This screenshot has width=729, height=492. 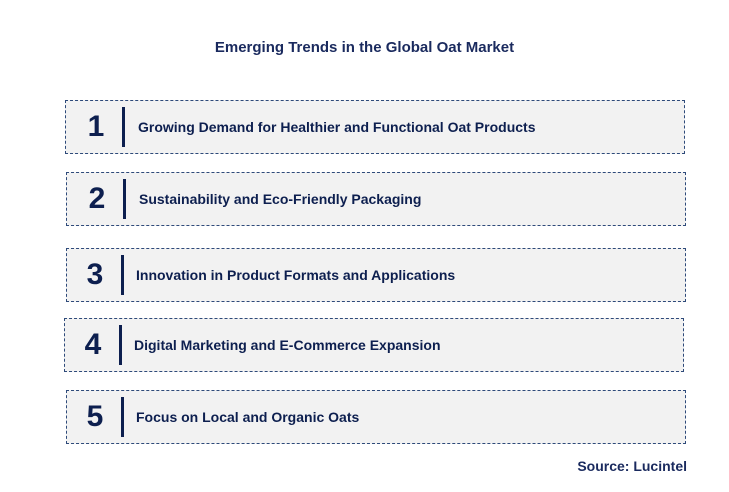 I want to click on trend-number-3: 3, so click(x=95, y=274).